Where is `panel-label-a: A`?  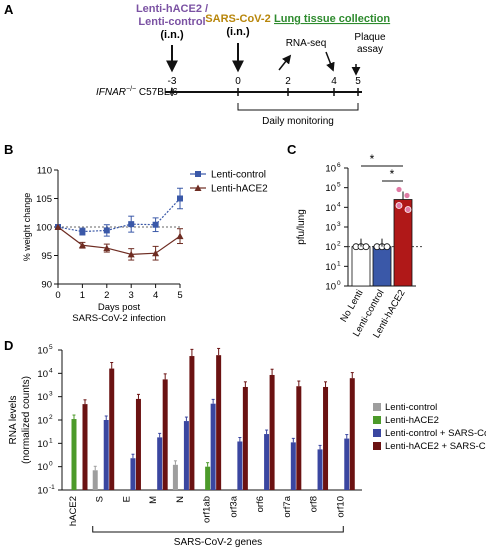
panel-label-a: A is located at coordinates (9, 9).